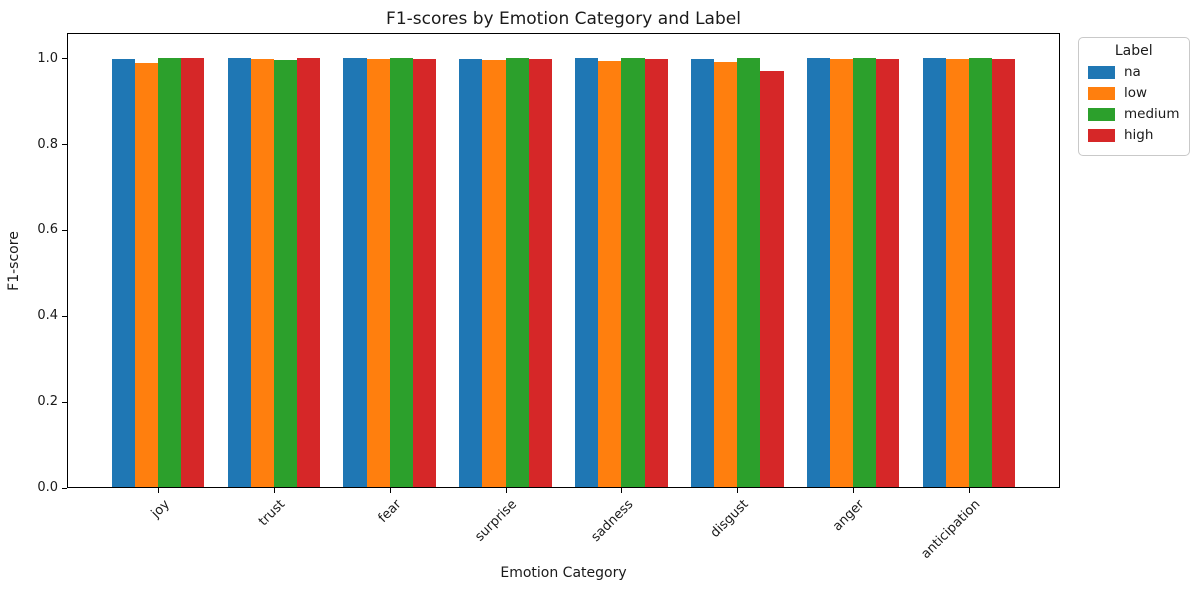 The width and height of the screenshot is (1200, 600). What do you see at coordinates (309, 272) in the screenshot?
I see `bar-high-trust` at bounding box center [309, 272].